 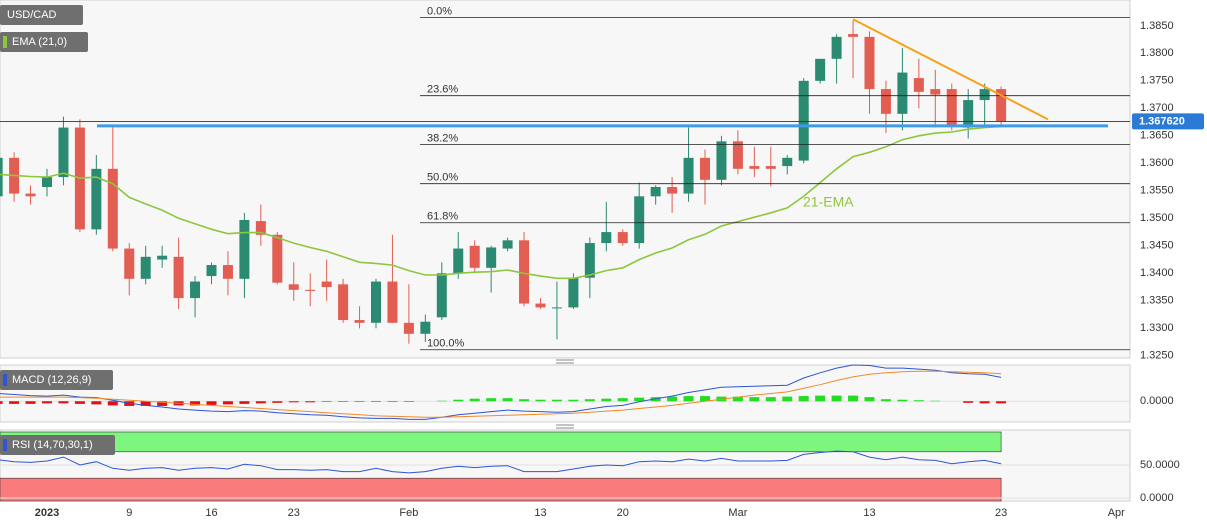 What do you see at coordinates (1157, 218) in the screenshot?
I see `y-tick-label: 1.3500` at bounding box center [1157, 218].